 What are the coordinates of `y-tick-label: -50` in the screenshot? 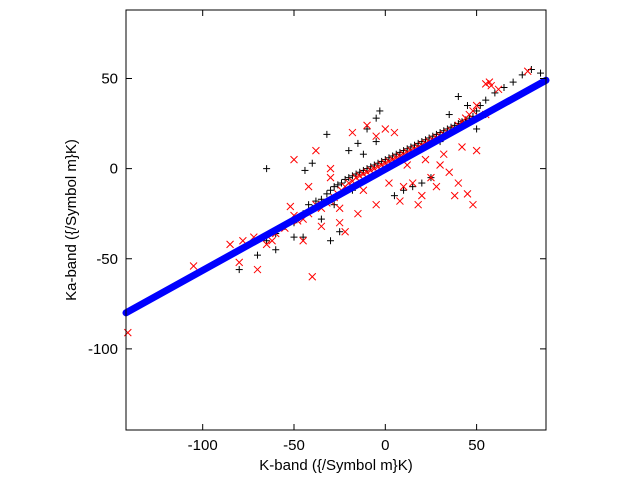 It's located at (107, 259).